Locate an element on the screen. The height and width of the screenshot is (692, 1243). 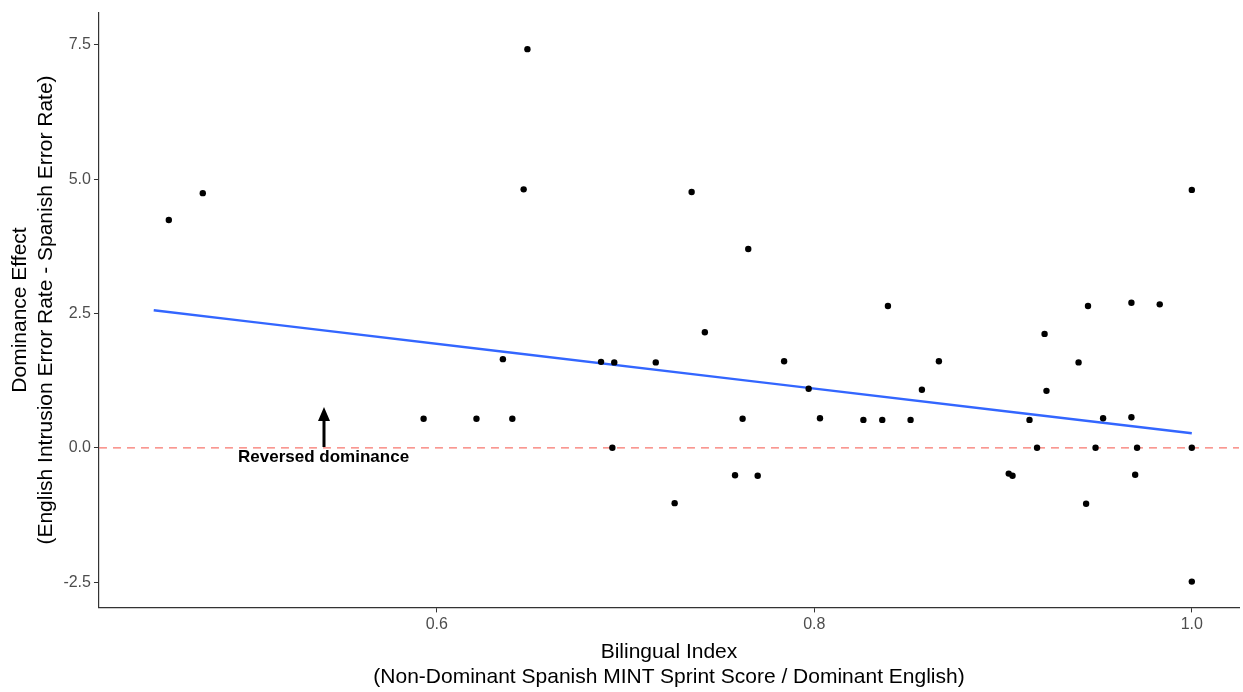
x-tick-label: 1.0 is located at coordinates (1192, 624).